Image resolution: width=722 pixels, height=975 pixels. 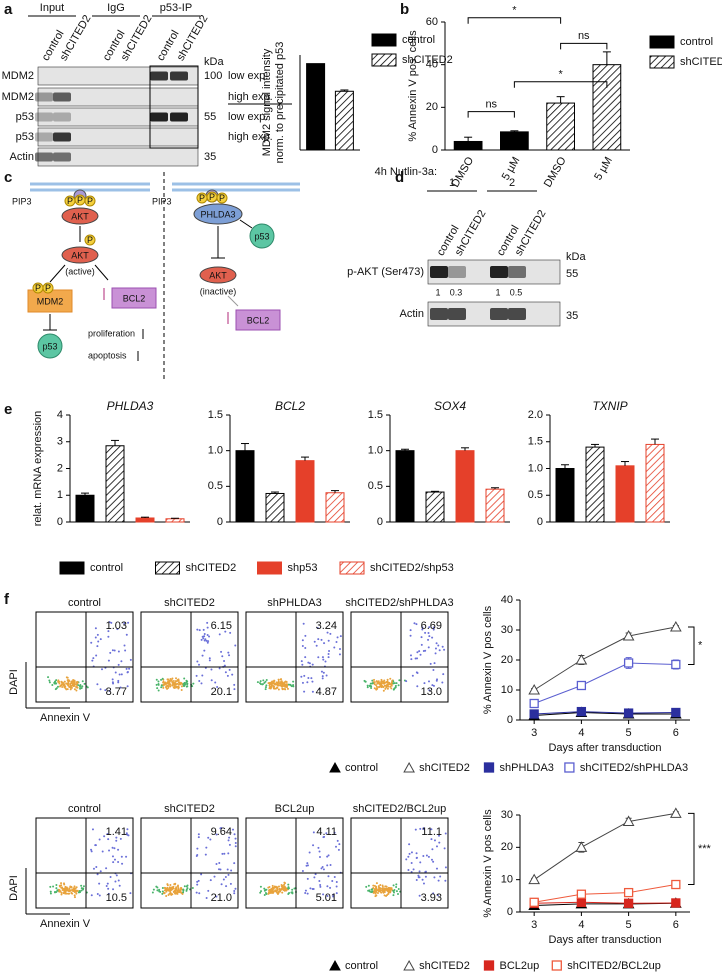 I want to click on quadrant-value: 13.0, so click(x=431, y=692).